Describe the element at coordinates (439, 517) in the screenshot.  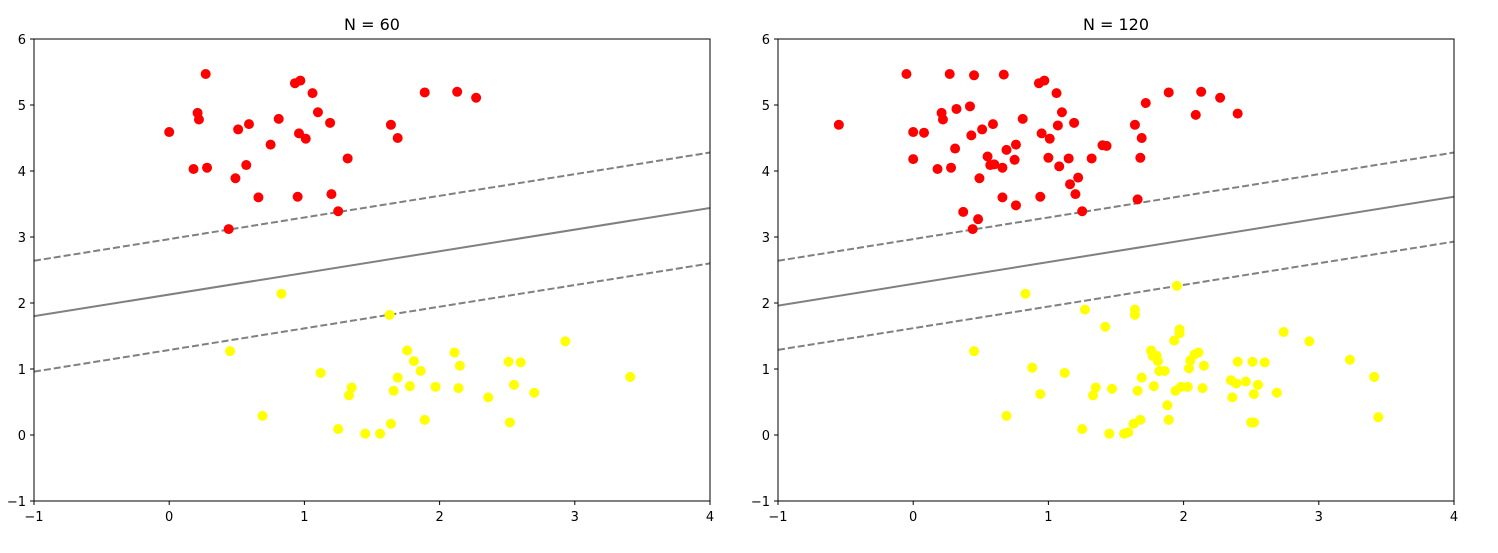
I see `x-tick-label: 2` at that location.